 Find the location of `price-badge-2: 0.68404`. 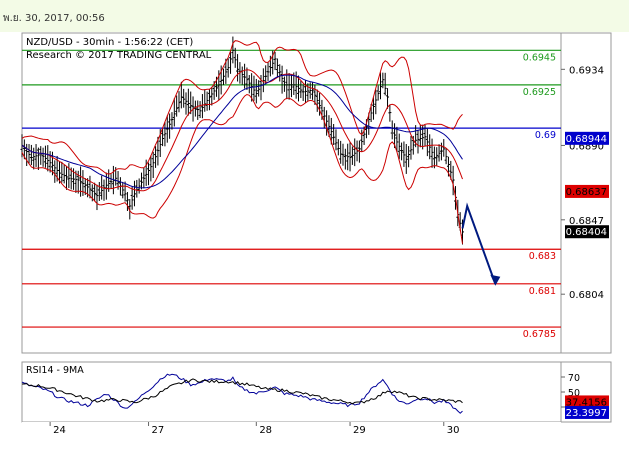

price-badge-2: 0.68404 is located at coordinates (586, 232).